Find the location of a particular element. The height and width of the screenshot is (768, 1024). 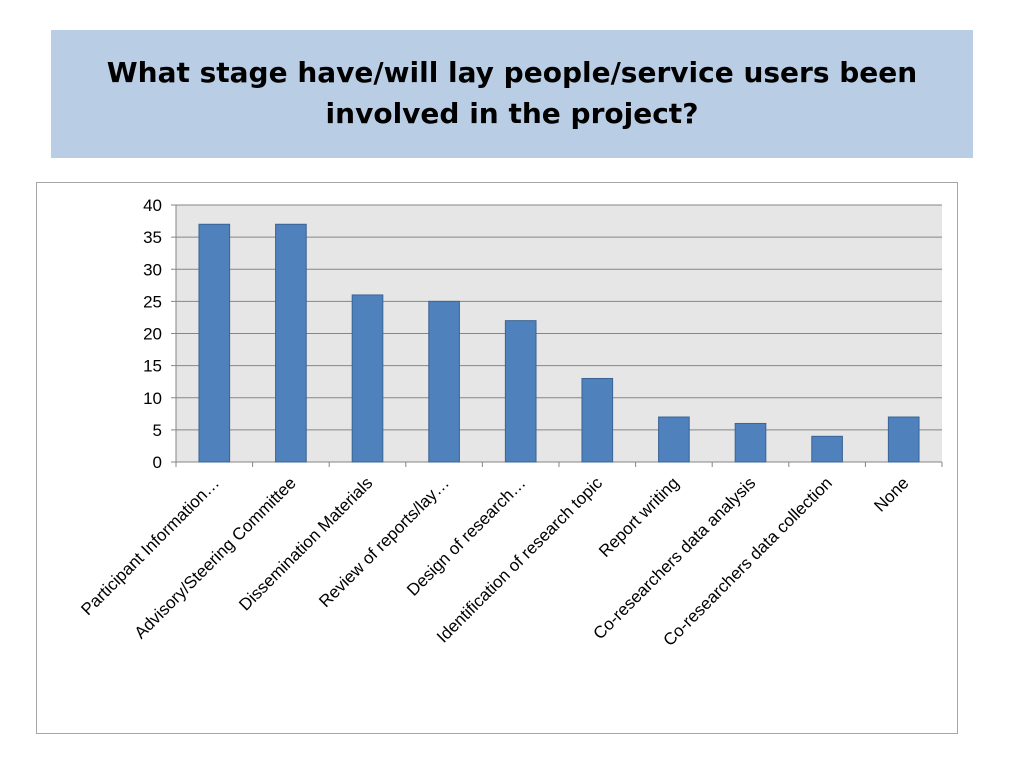

y-tick-label: 25 is located at coordinates (152, 301).